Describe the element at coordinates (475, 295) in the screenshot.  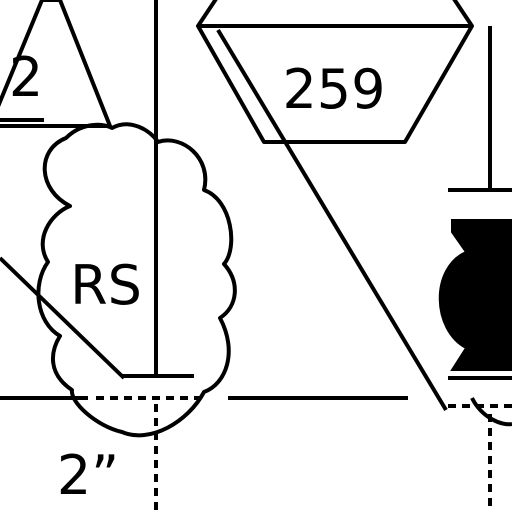
I see `valve-symbol` at that location.